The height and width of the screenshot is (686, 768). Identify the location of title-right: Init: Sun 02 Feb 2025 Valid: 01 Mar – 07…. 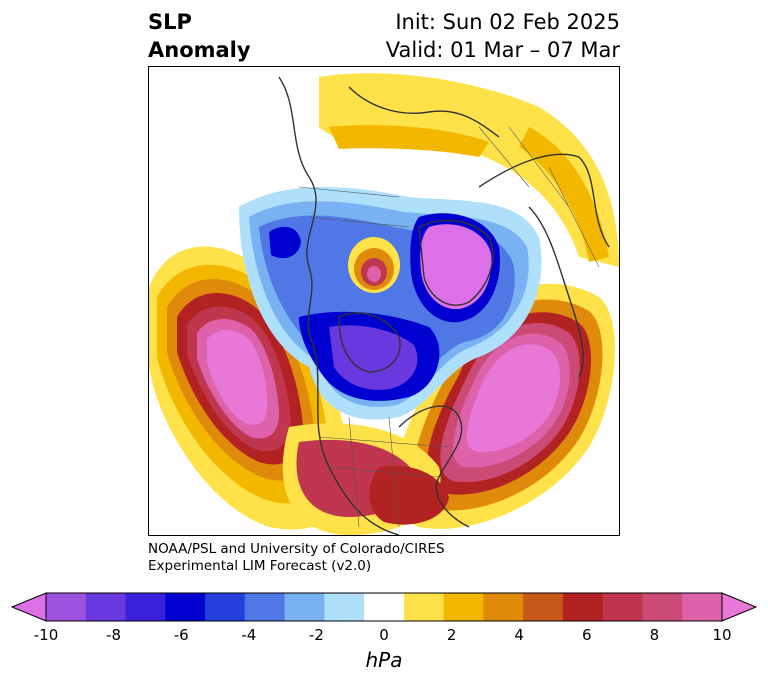
(503, 36).